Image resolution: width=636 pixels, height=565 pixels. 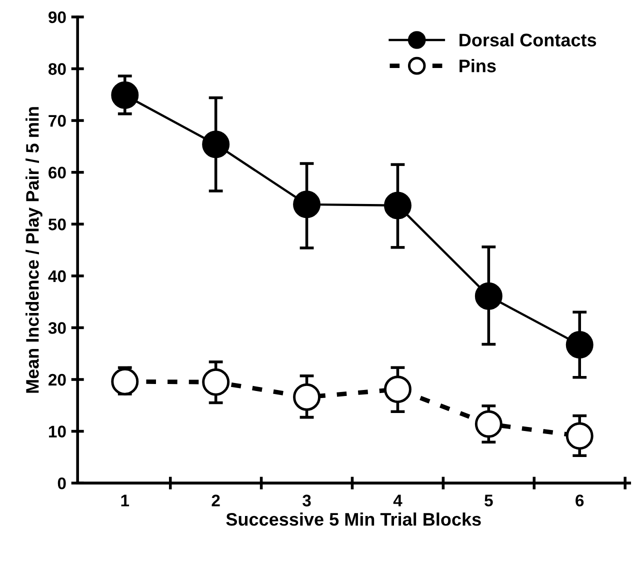 I want to click on y-tick-label: 30, so click(x=57, y=328).